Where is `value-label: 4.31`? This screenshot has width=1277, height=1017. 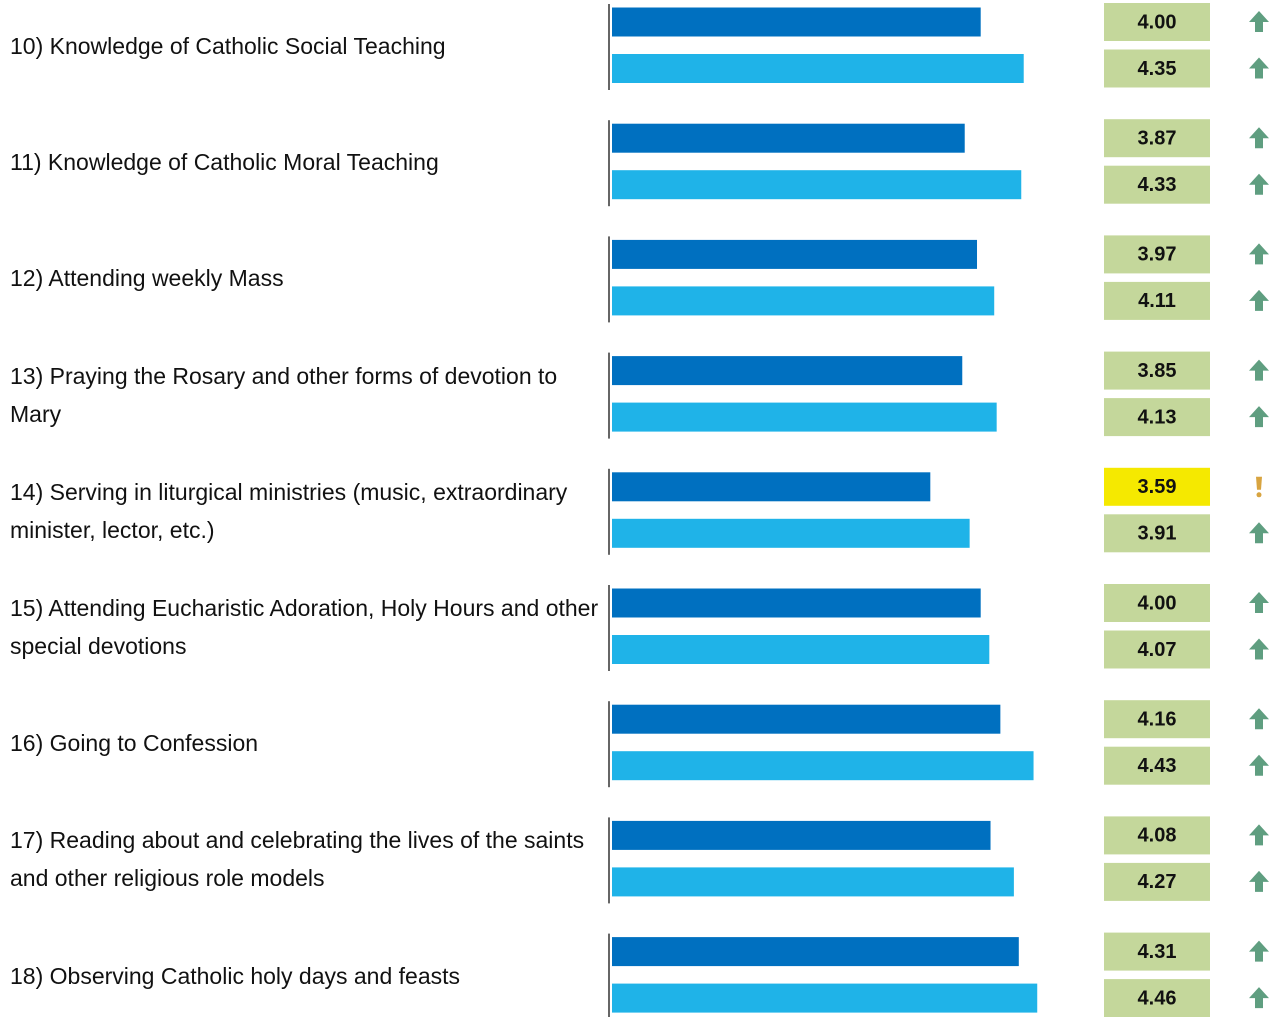
value-label: 4.31 is located at coordinates (1157, 952).